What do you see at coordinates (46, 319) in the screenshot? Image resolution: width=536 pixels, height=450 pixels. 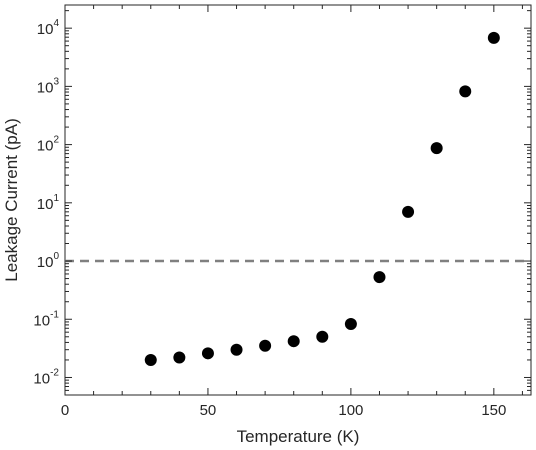 I see `y-tick-label: 10⁻¹` at bounding box center [46, 319].